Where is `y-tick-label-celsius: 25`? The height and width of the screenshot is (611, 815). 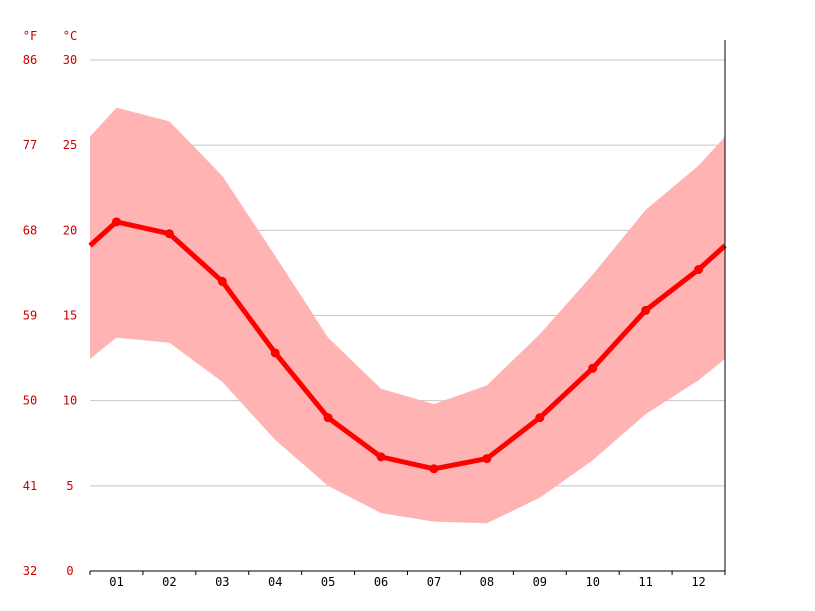
y-tick-label-celsius: 25 is located at coordinates (70, 145).